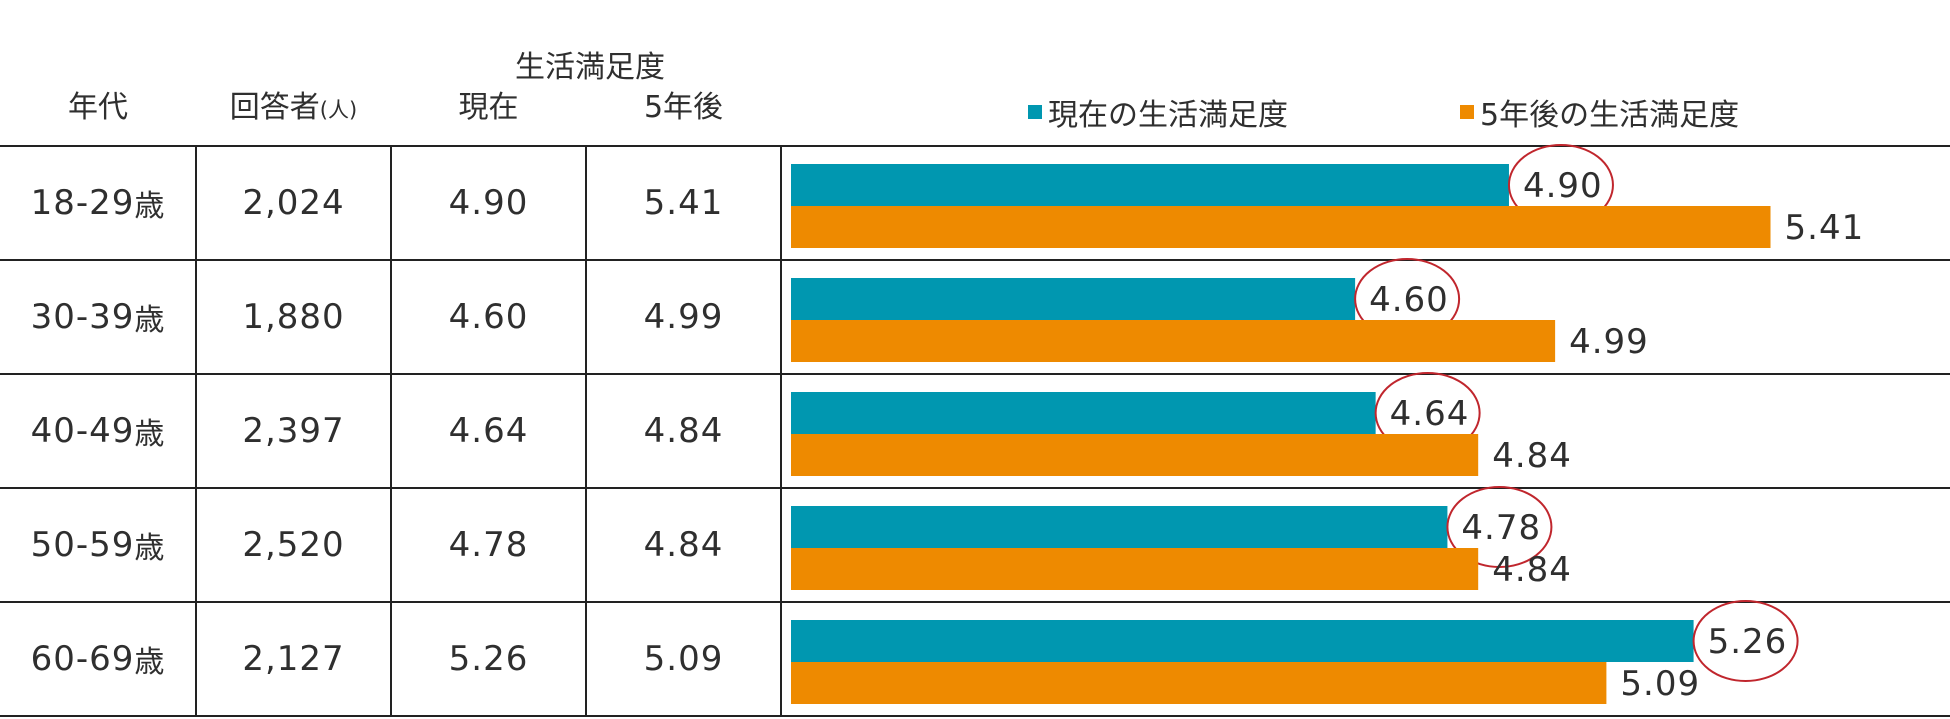 The width and height of the screenshot is (1950, 719). I want to click on data-label-current: 4.60, so click(1409, 300).